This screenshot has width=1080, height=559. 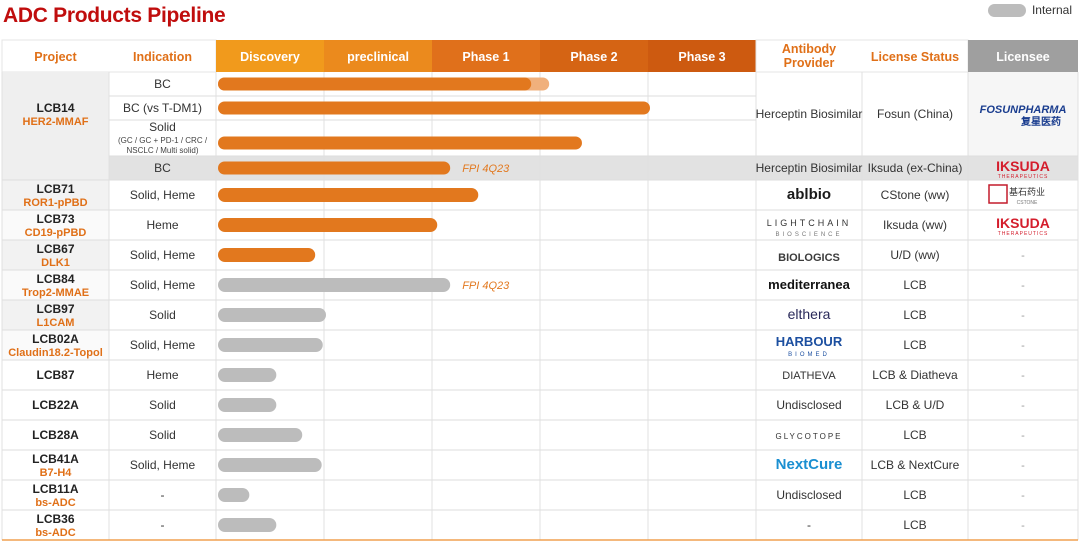 I want to click on project-code: LCB67, so click(x=55, y=249).